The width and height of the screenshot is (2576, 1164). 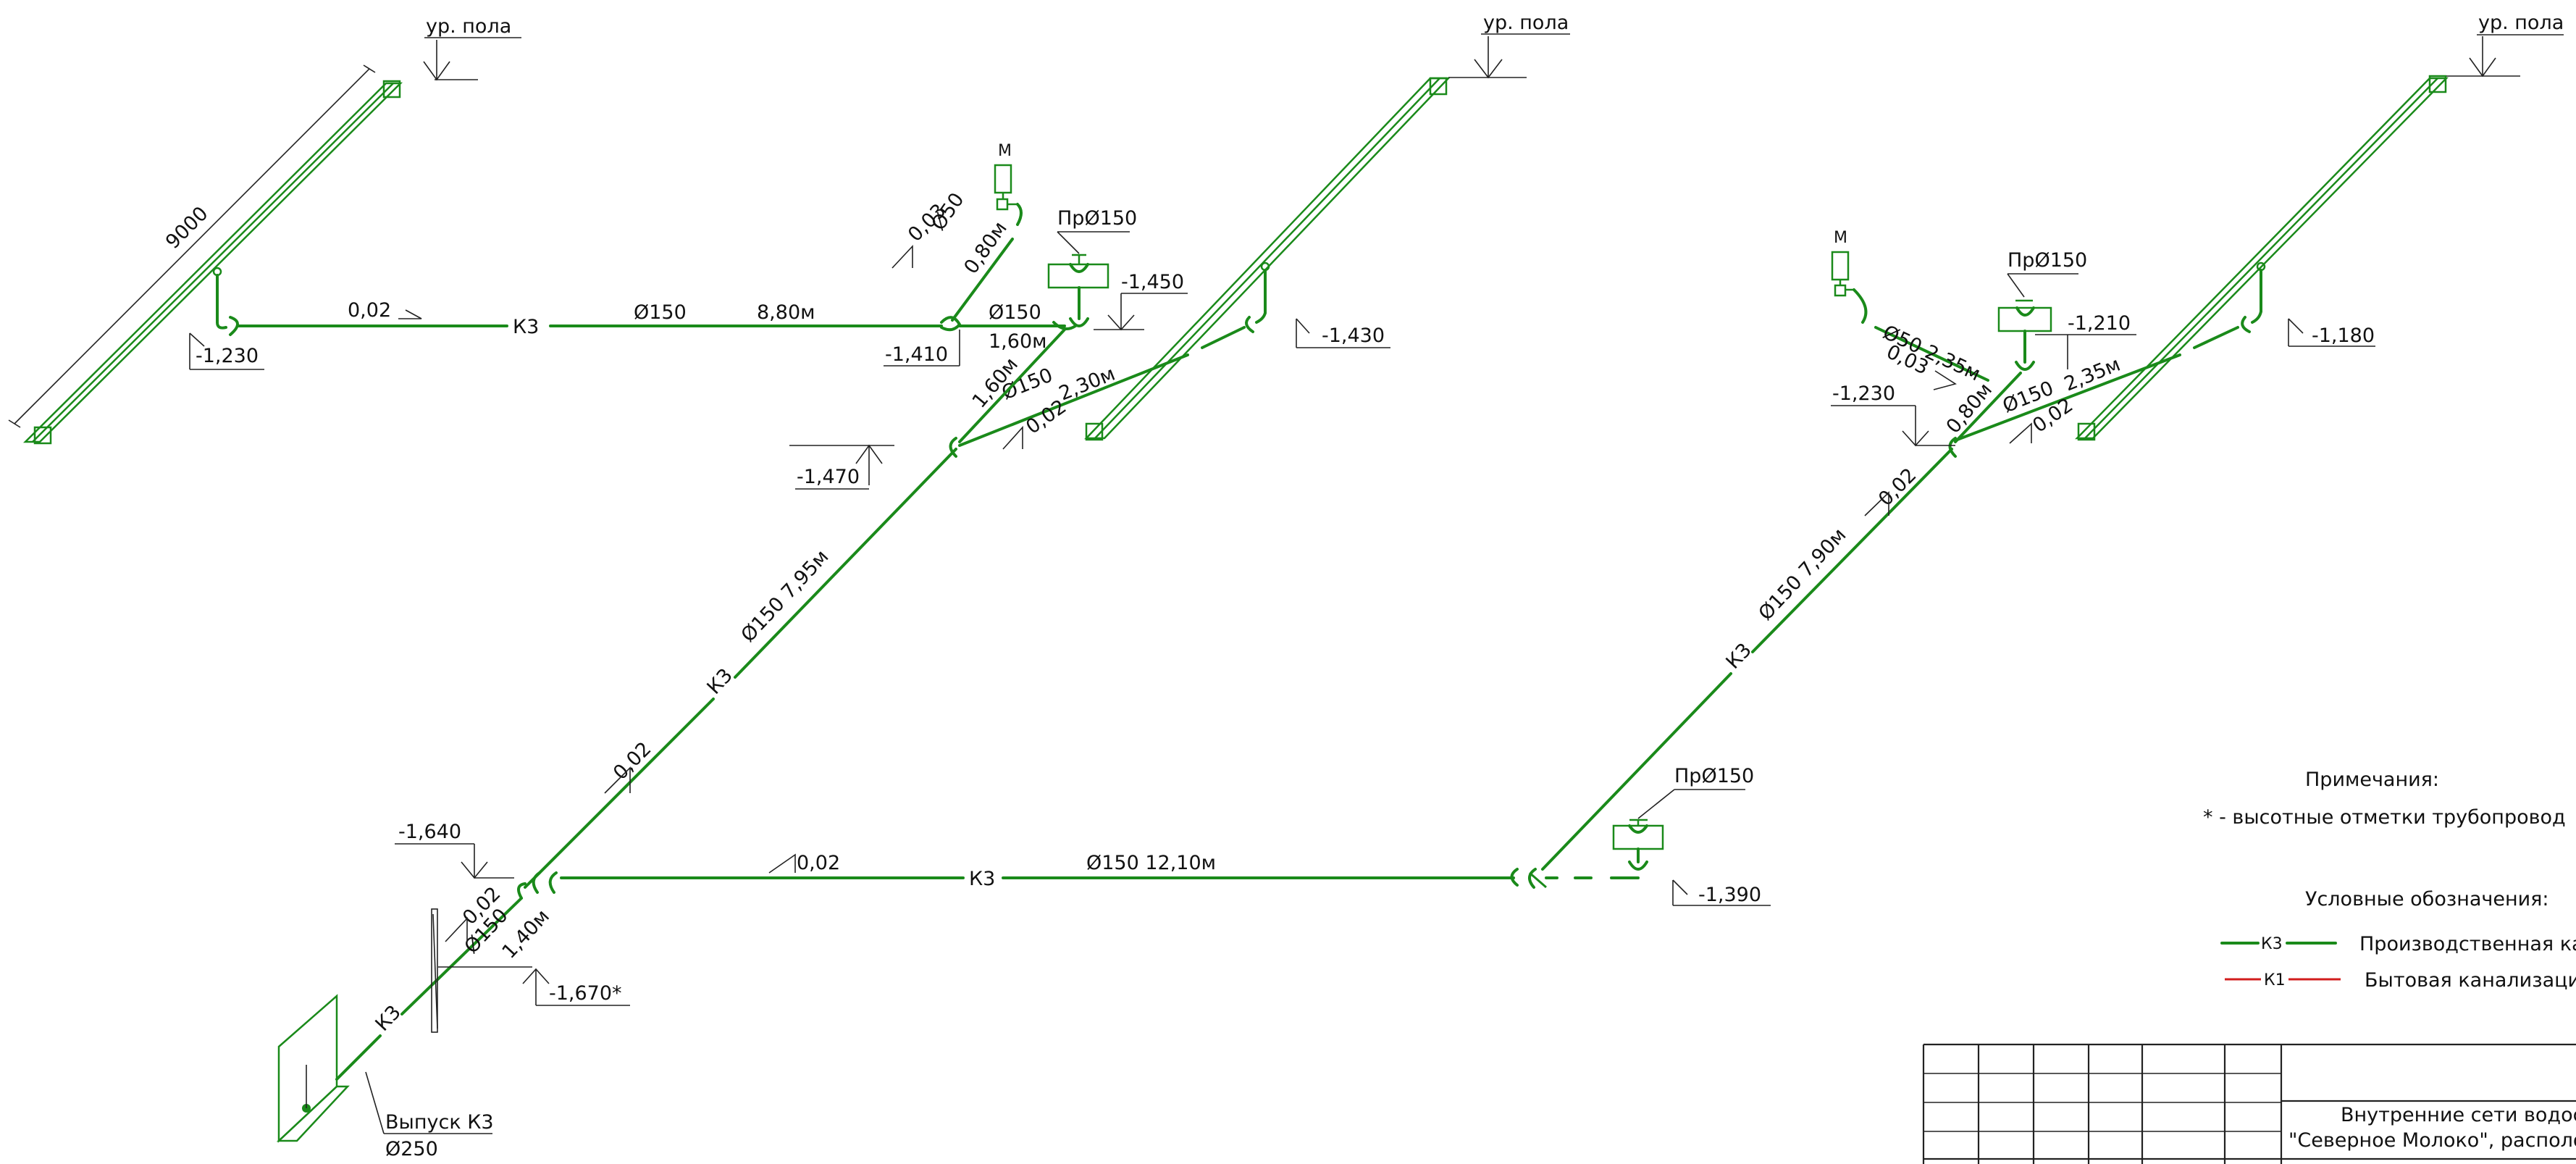 What do you see at coordinates (2384, 817) in the screenshot?
I see `notes-line: * - высотные отметки трубопровод` at bounding box center [2384, 817].